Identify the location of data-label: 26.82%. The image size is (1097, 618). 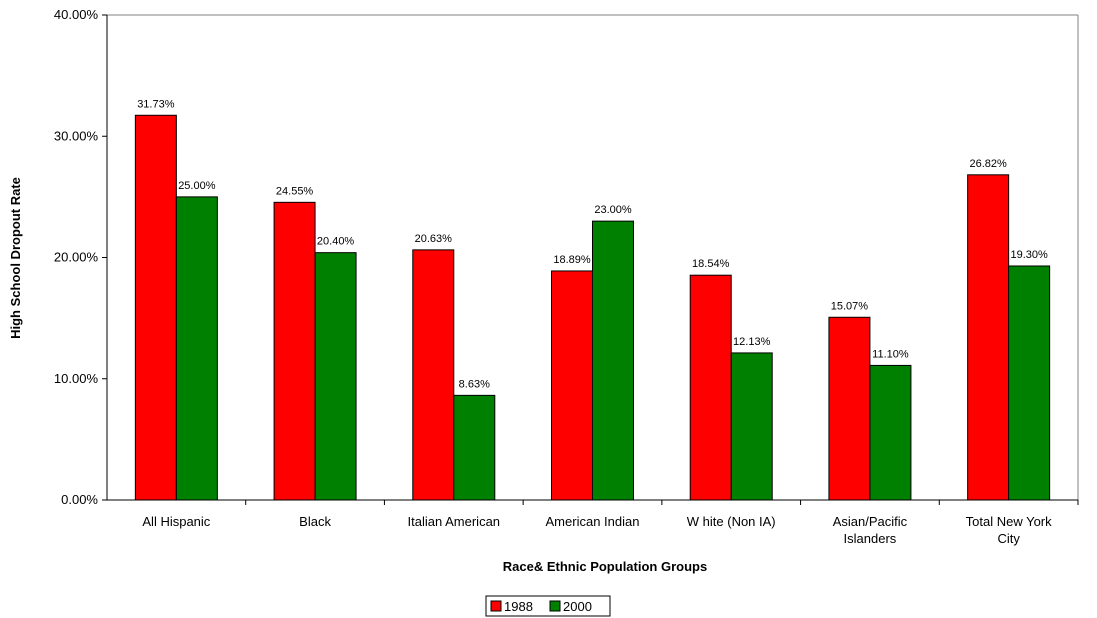
(988, 164).